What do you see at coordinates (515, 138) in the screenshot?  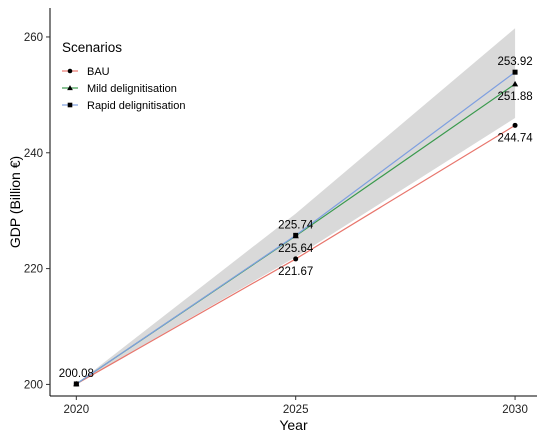 I see `data-label-4: 244.74` at bounding box center [515, 138].